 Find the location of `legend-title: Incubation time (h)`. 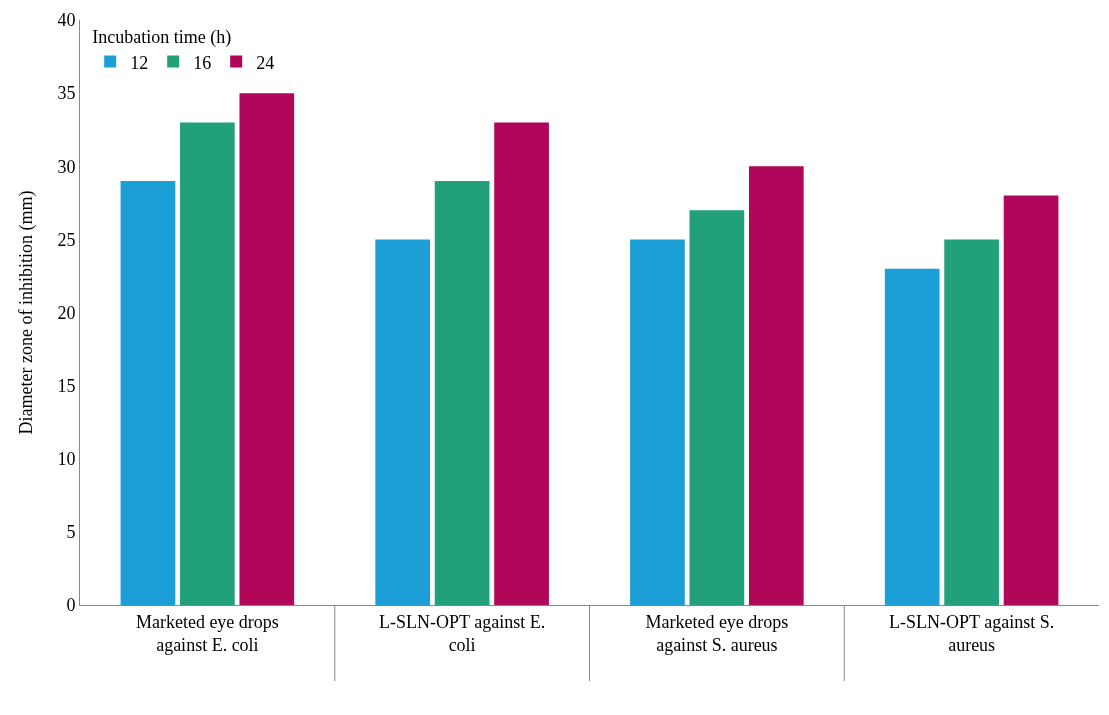

legend-title: Incubation time (h) is located at coordinates (162, 38).